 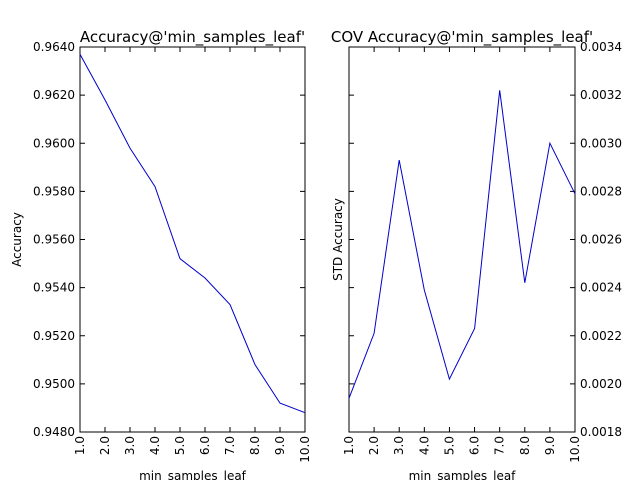 I want to click on y-tick-label: 0.0022, so click(x=601, y=336).